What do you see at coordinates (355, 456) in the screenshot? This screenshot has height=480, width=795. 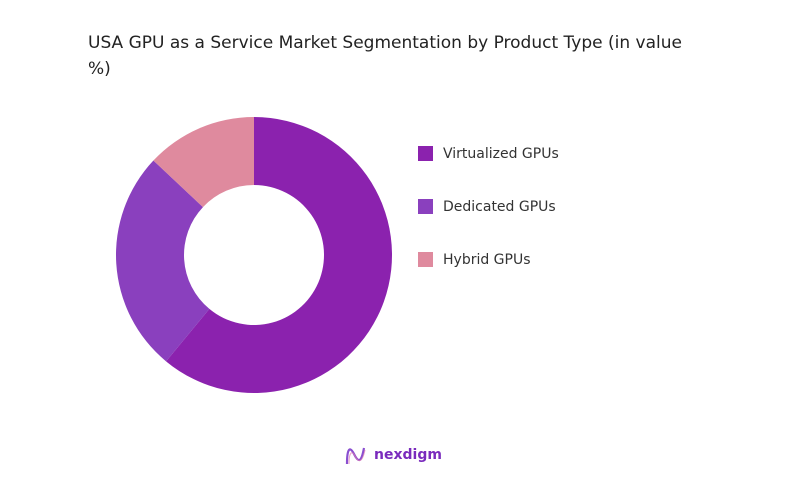 I see `nexdigm-logo-icon` at bounding box center [355, 456].